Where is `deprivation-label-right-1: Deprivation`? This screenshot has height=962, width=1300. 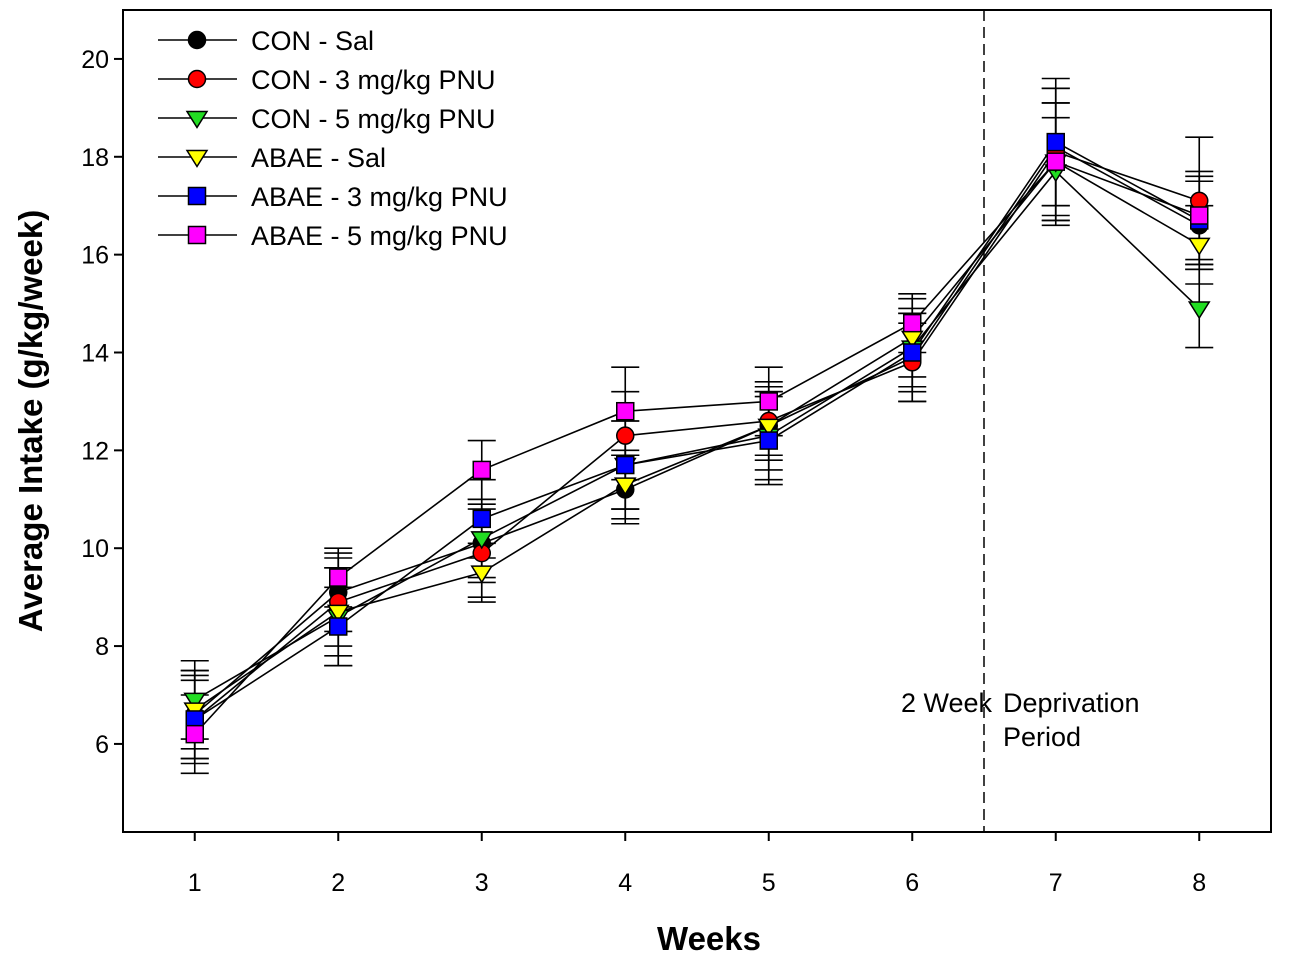
deprivation-label-right-1: Deprivation is located at coordinates (1071, 703).